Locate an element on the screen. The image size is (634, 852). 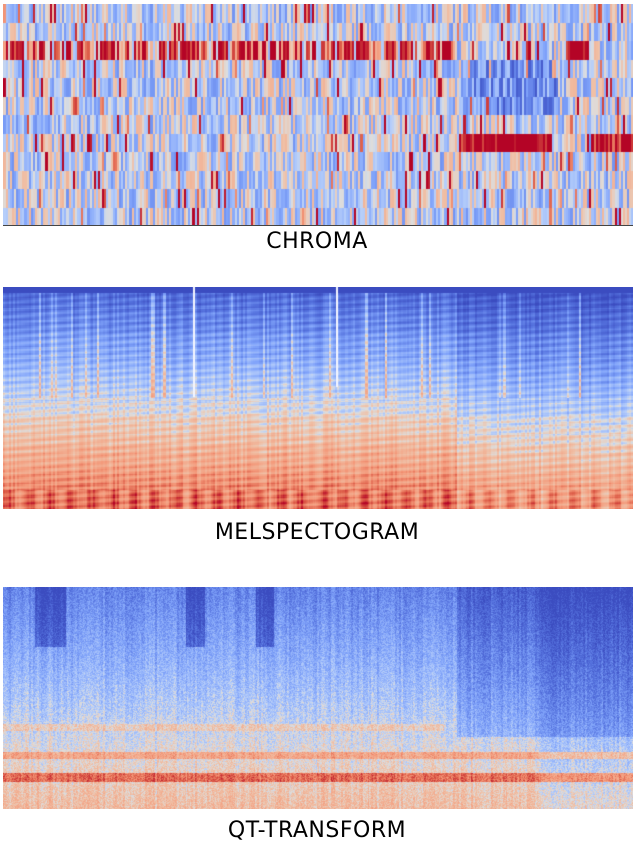
qt-transform-title: QT-TRANSFORM is located at coordinates (317, 830).